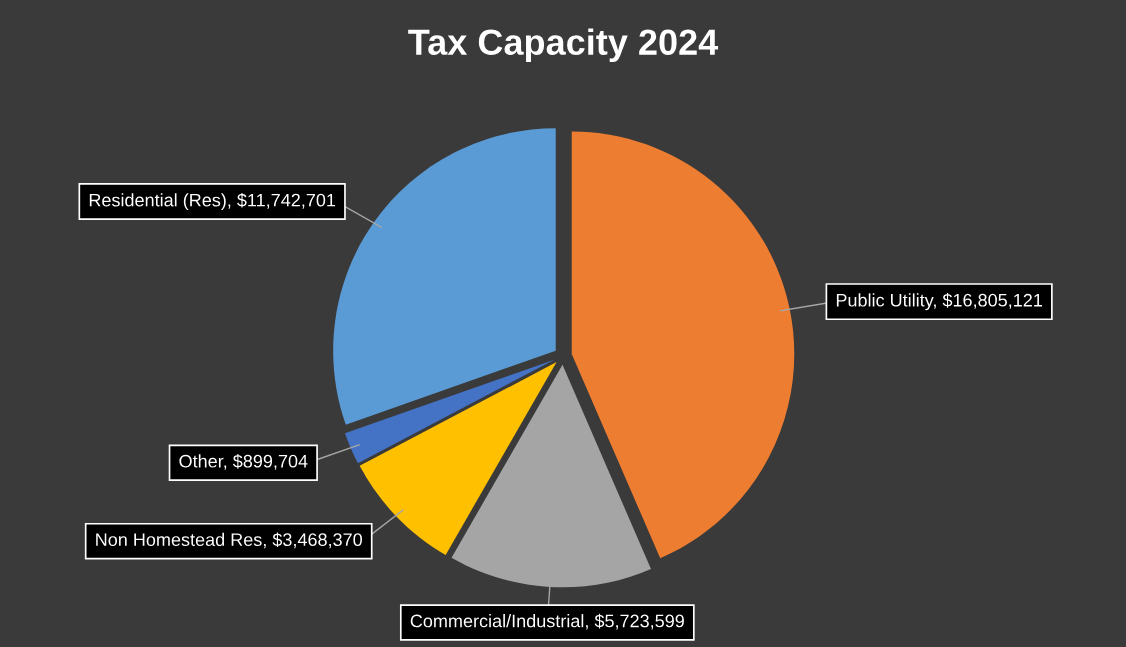 This screenshot has width=1126, height=647. Describe the element at coordinates (547, 621) in the screenshot. I see `slice-label: Commercial/Industrial, $5,723,599` at that location.